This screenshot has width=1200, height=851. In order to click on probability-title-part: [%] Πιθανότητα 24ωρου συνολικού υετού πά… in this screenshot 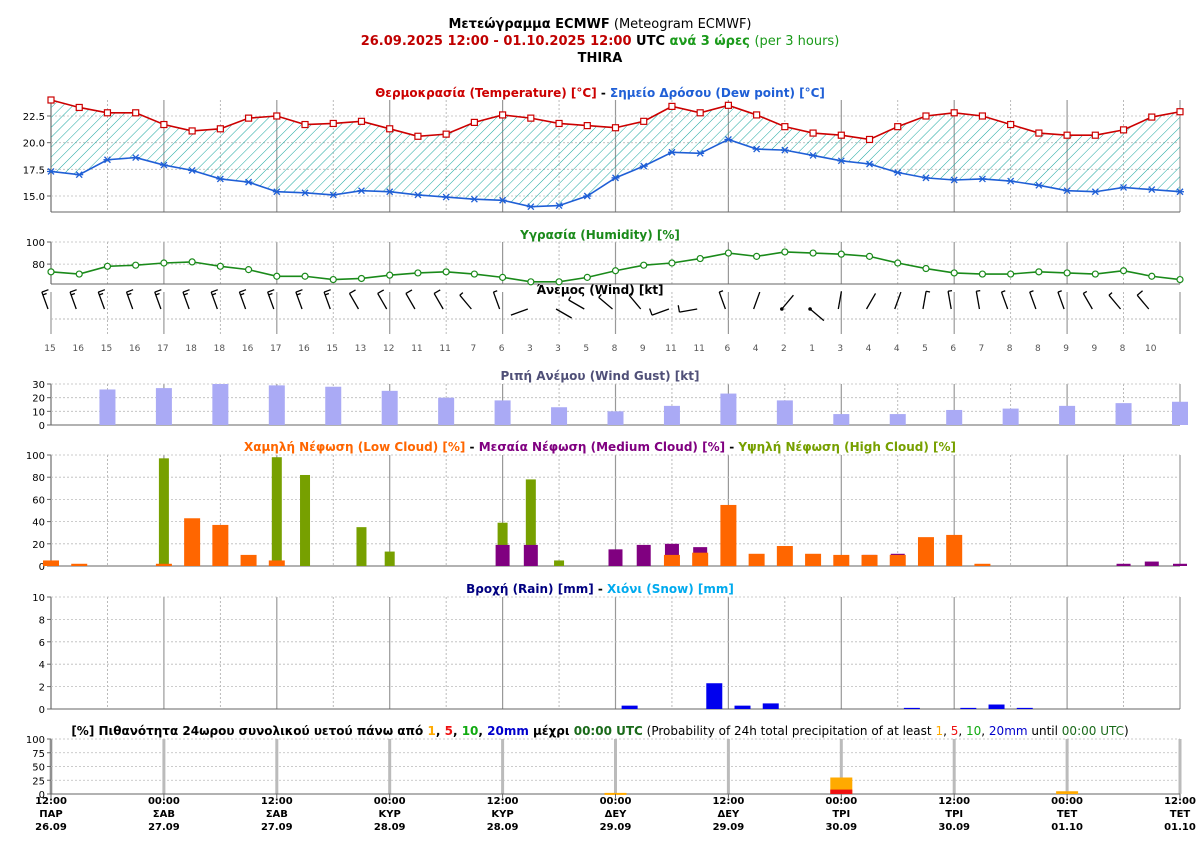, I will do `click(249, 731)`.